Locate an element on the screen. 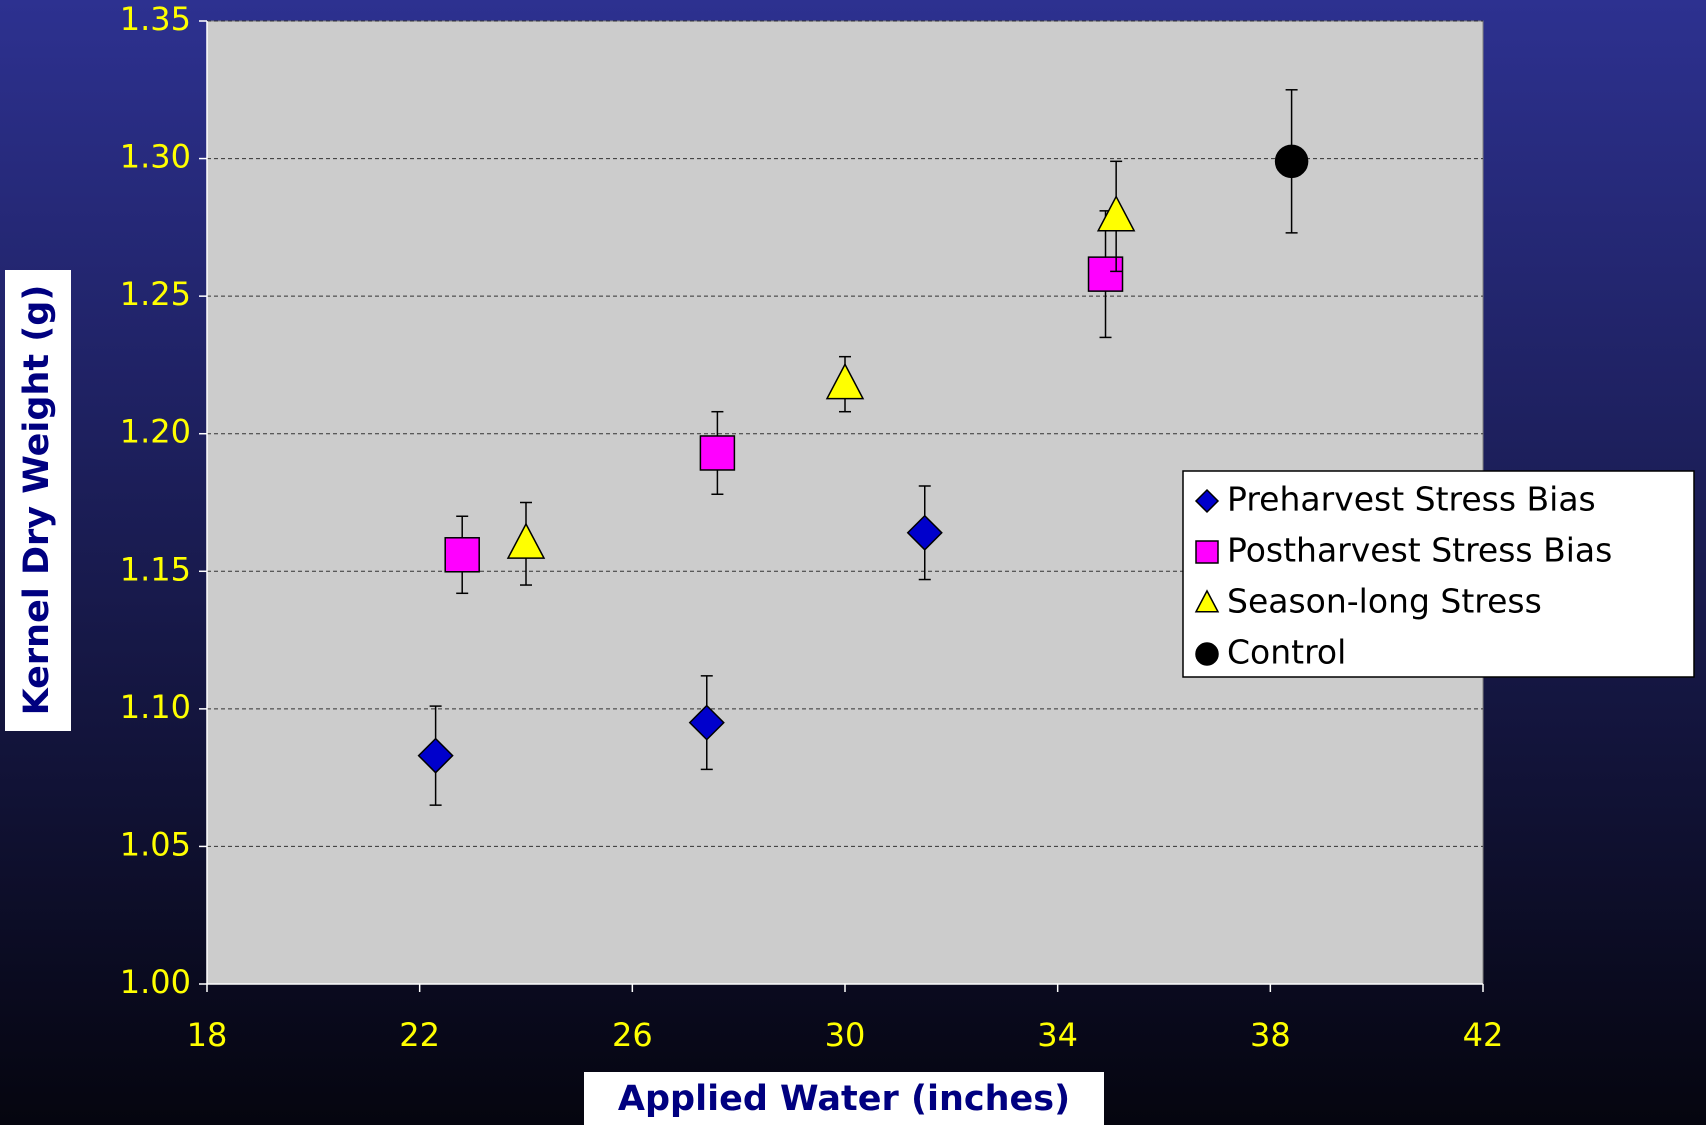  y-title-box is located at coordinates (38, 500).